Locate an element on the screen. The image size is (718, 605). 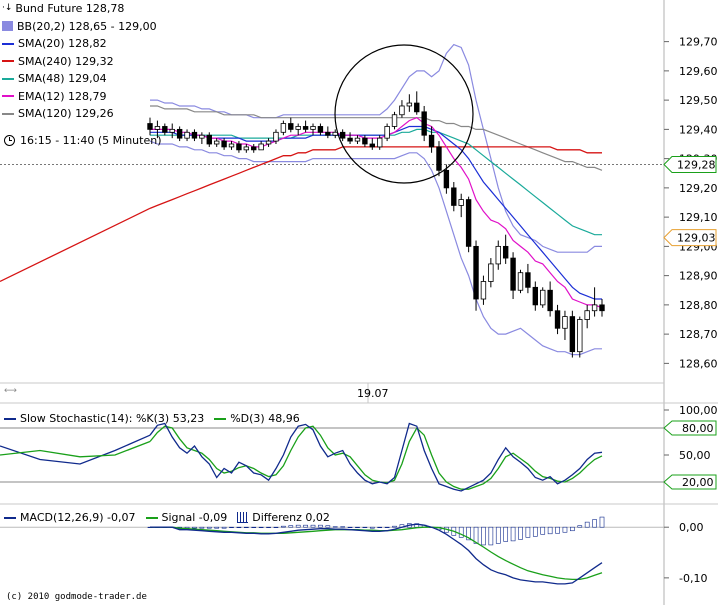
legend-item: ·↓ Bund Future 128,78 is located at coordinates (79, 9).